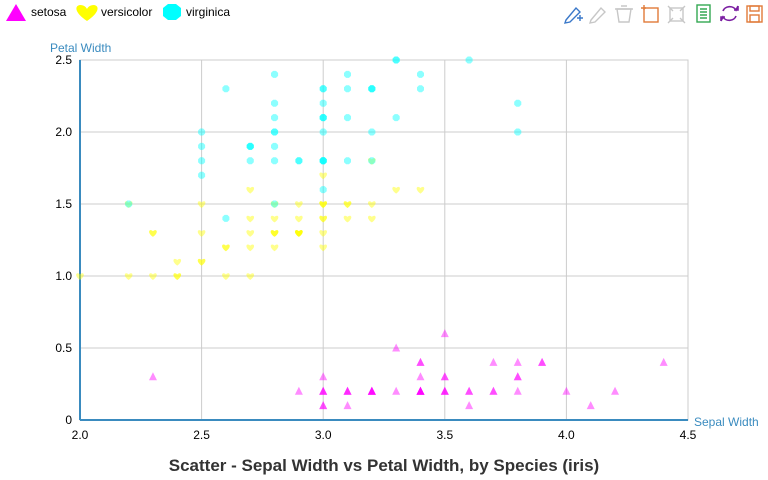 This screenshot has width=768, height=480. Describe the element at coordinates (624, 14) in the screenshot. I see `eraser-icon` at that location.